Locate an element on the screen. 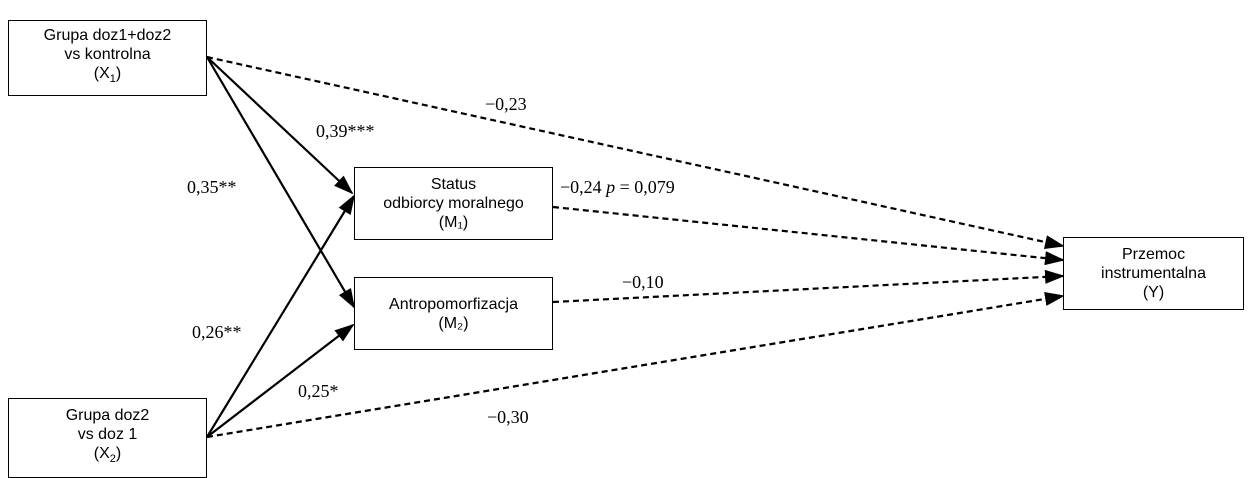 Image resolution: width=1248 pixels, height=478 pixels. node-m2-line2: (M₂) is located at coordinates (453, 323).